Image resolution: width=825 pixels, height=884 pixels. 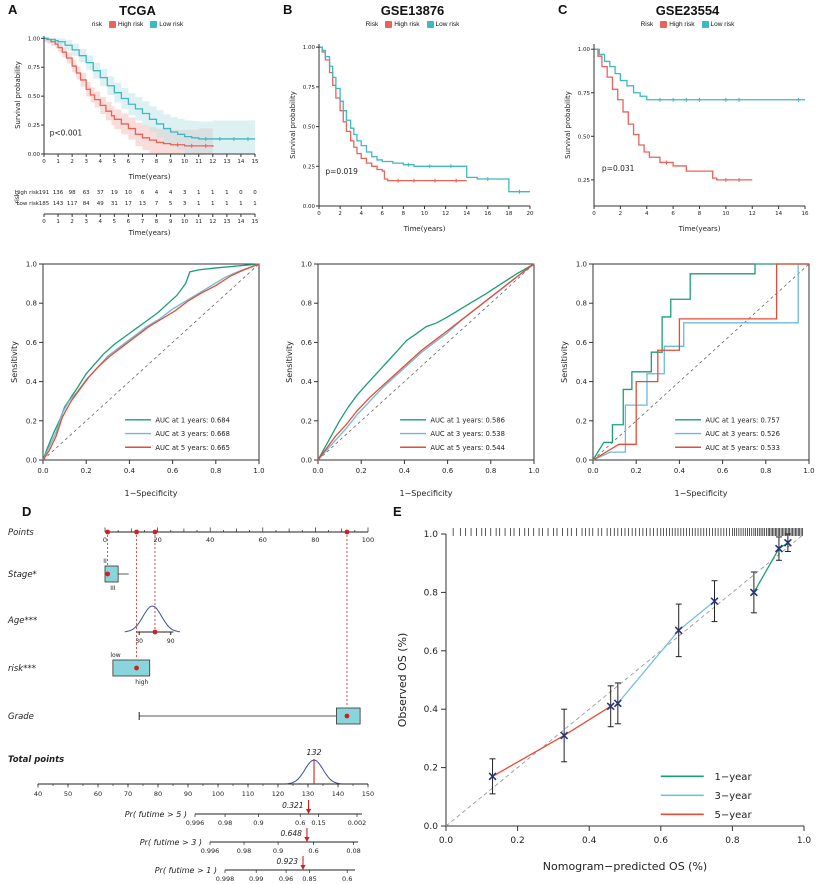 I want to click on svg-text: 0.15, so click(x=318, y=823).